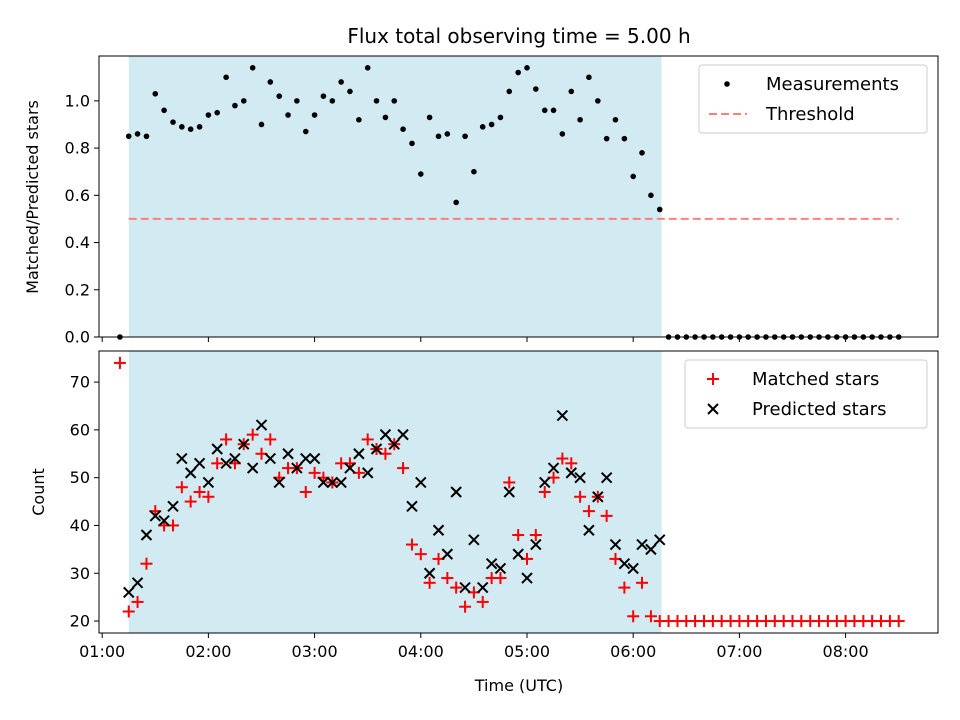 Image resolution: width=960 pixels, height=720 pixels. What do you see at coordinates (815, 379) in the screenshot?
I see `legend-label: Matched stars` at bounding box center [815, 379].